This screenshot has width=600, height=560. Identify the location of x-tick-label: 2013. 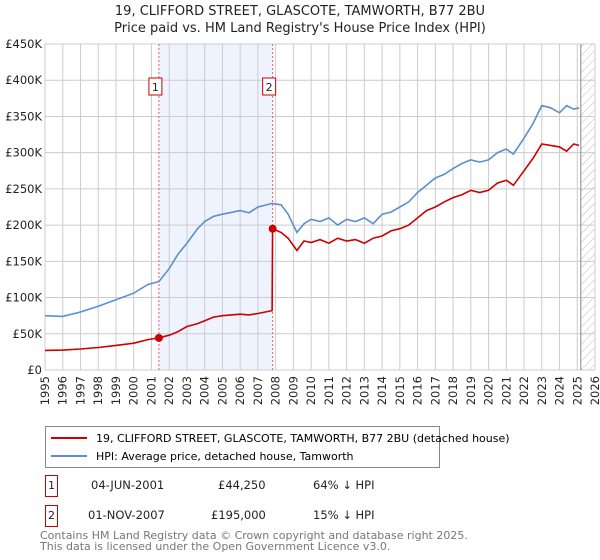
(364, 390).